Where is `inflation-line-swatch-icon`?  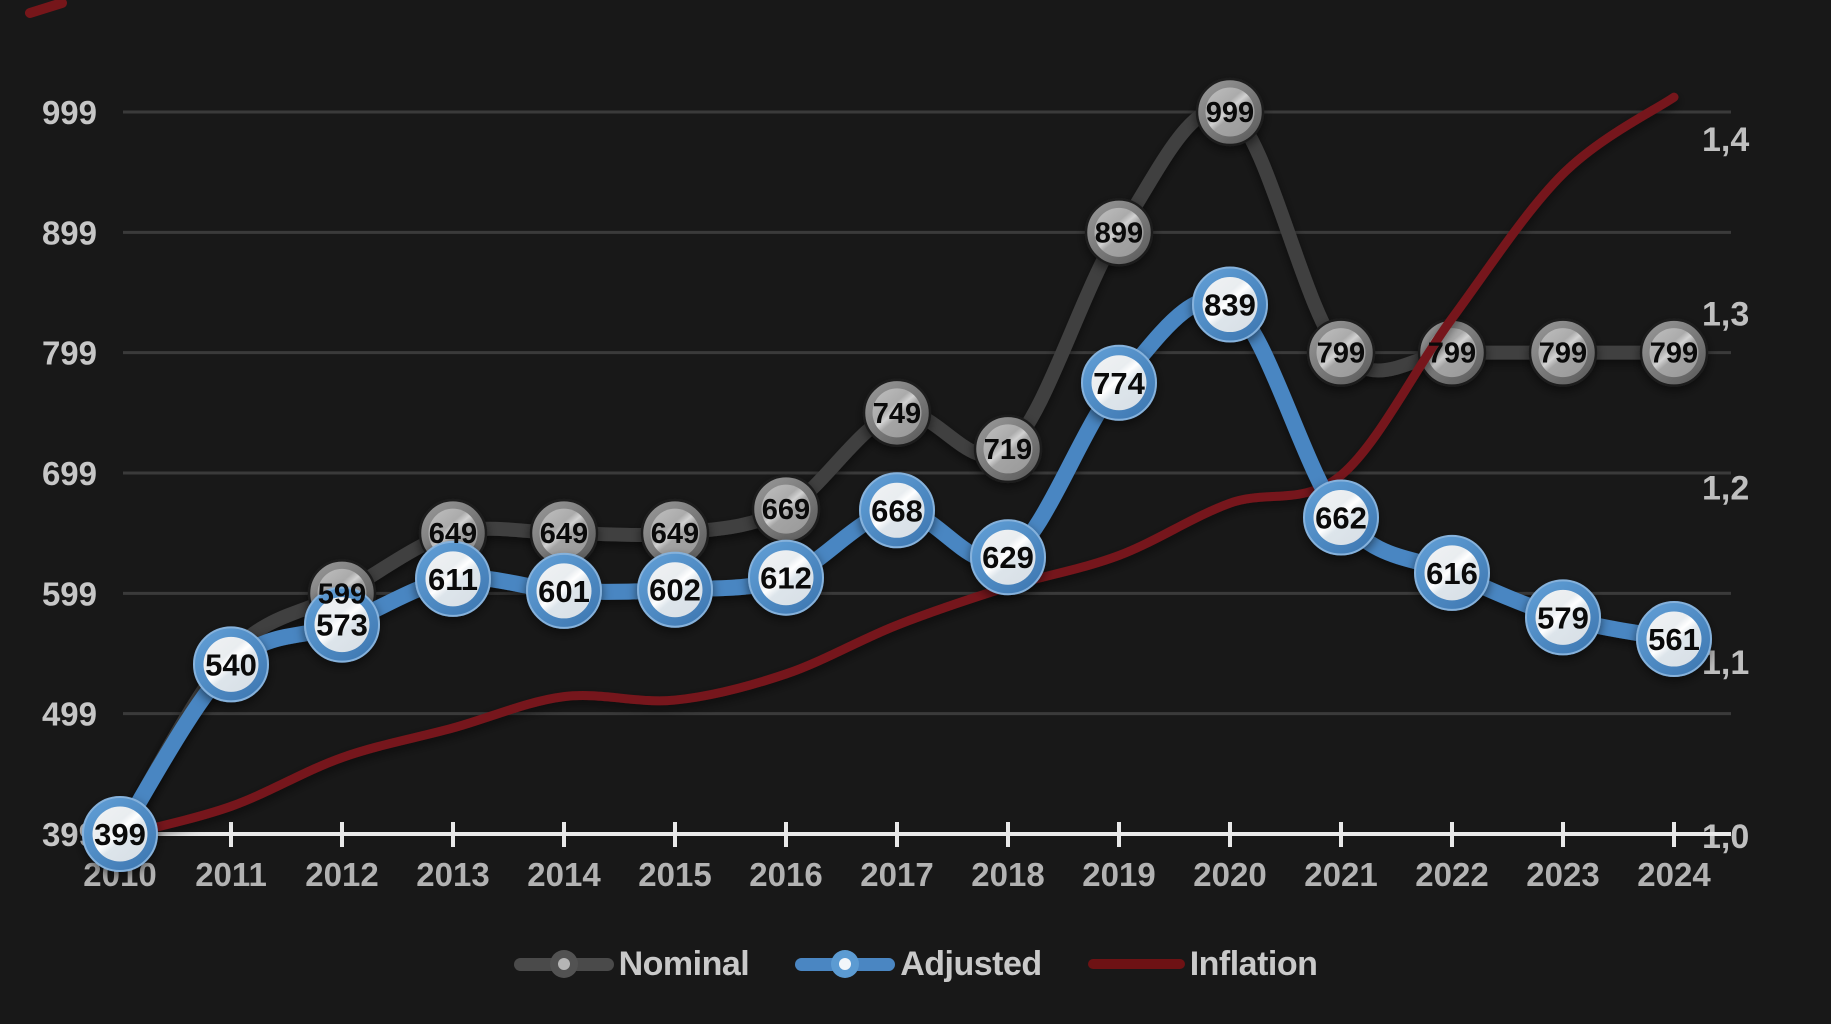
inflation-line-swatch-icon is located at coordinates (1136, 964).